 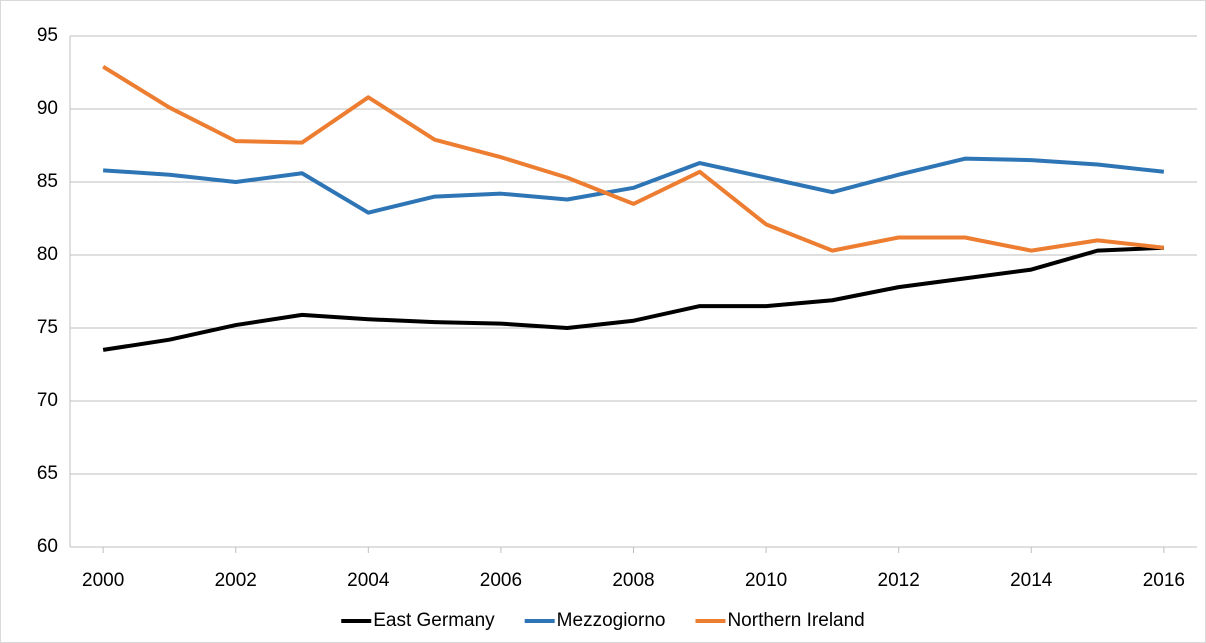 I want to click on x-tick-label: 2006, so click(x=501, y=580).